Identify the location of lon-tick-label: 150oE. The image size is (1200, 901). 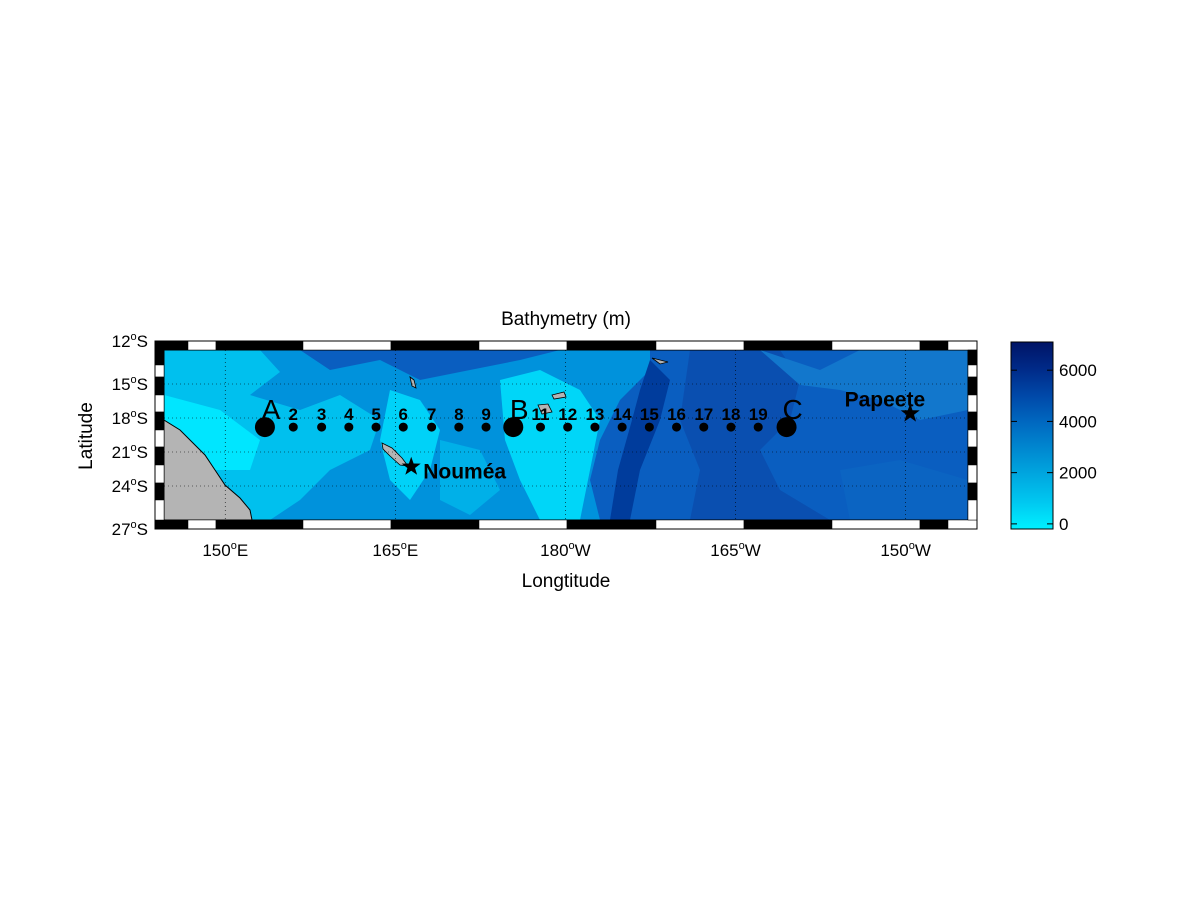
(225, 550).